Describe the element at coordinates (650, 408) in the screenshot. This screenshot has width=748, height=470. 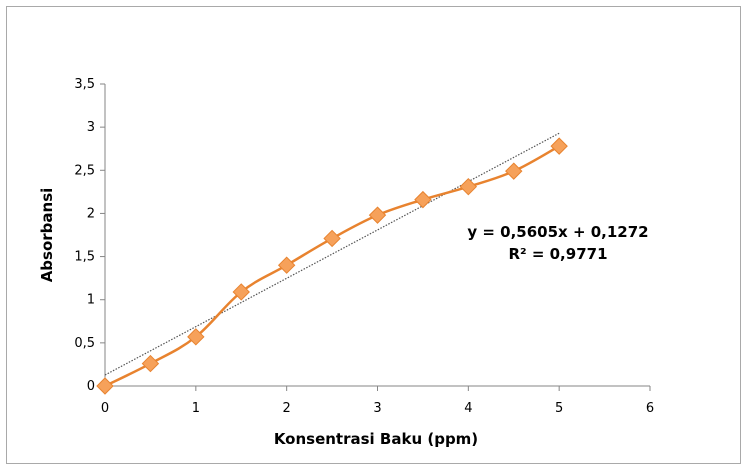
I see `x-tick-label: 6` at that location.